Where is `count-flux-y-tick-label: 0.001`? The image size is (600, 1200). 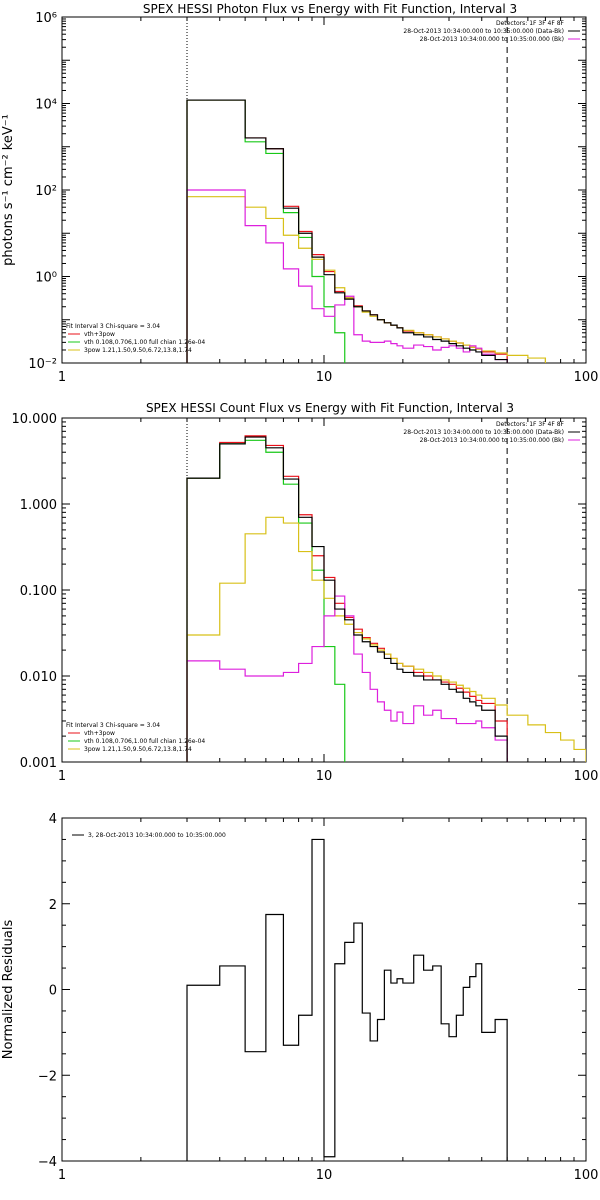 count-flux-y-tick-label: 0.001 is located at coordinates (38, 763).